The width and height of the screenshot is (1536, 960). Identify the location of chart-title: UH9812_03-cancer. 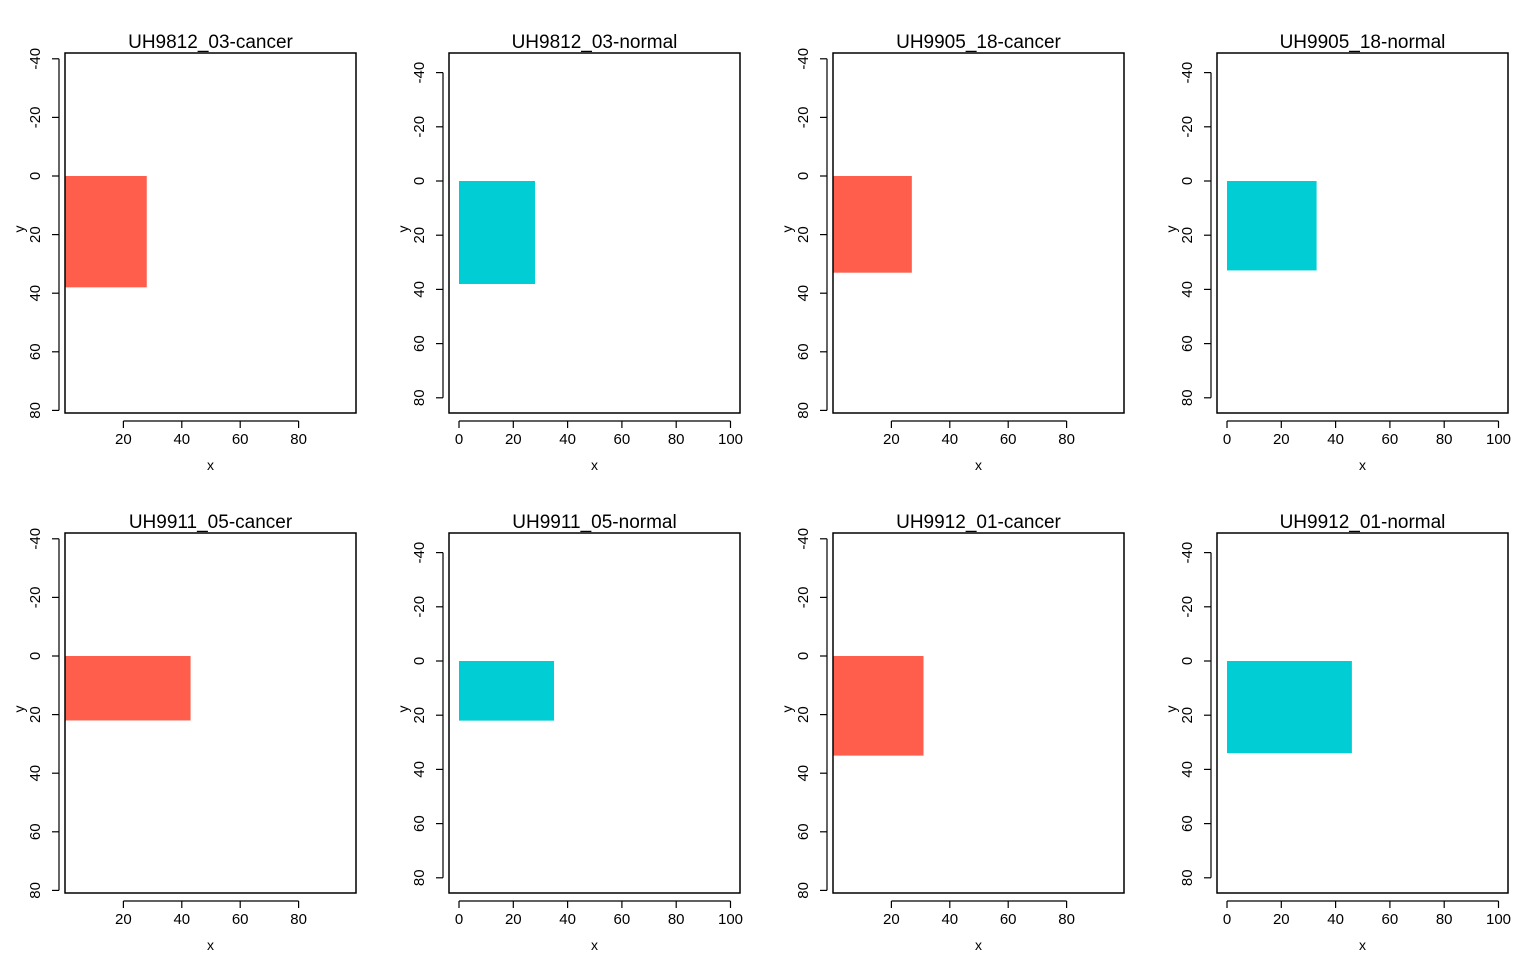
(210, 42).